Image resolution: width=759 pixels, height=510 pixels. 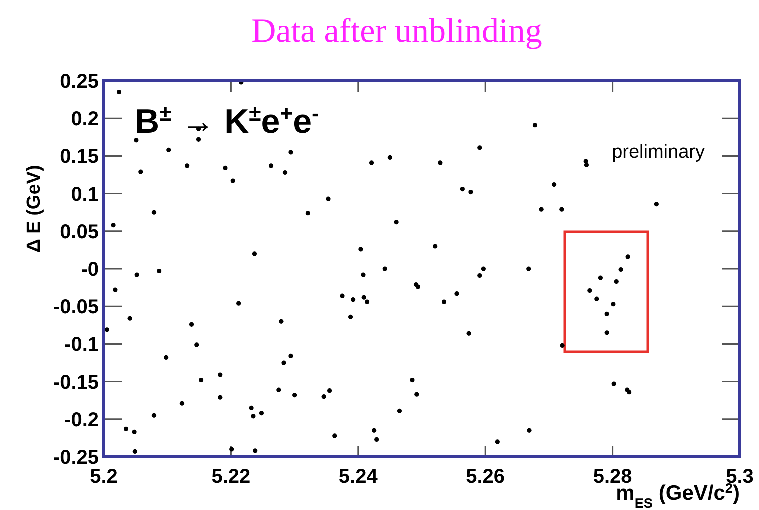 I want to click on y-tick-label: -0.1, so click(x=81, y=345).